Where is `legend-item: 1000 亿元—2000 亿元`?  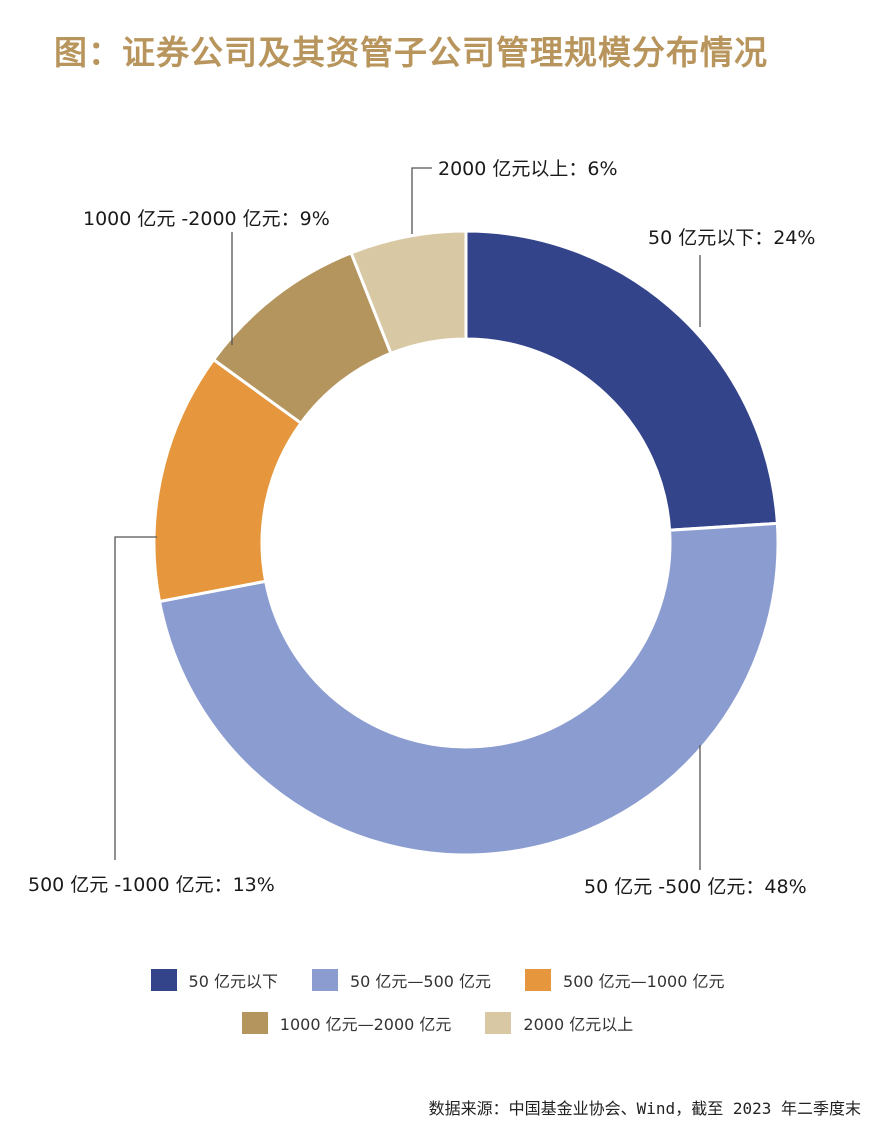
legend-item: 1000 亿元—2000 亿元 is located at coordinates (346, 1023).